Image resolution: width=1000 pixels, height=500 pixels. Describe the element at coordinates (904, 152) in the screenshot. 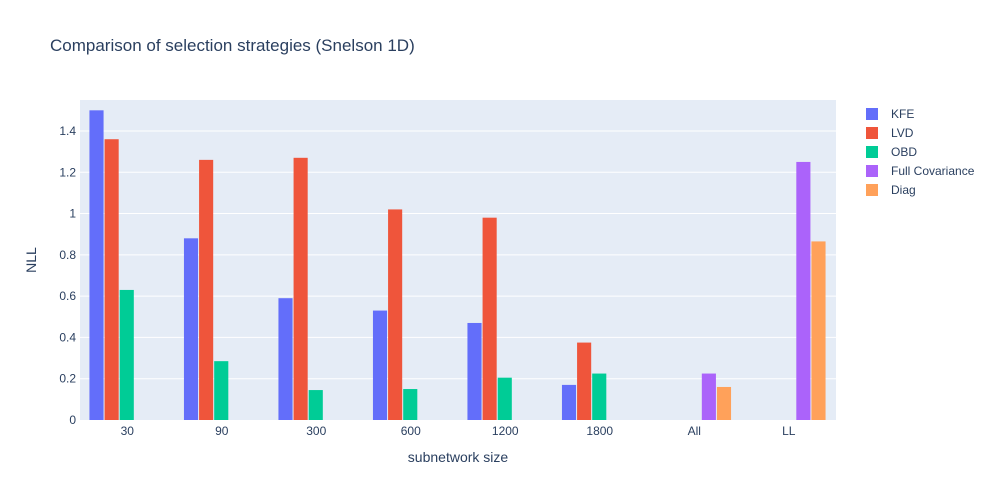

I see `legend-label: OBD` at that location.